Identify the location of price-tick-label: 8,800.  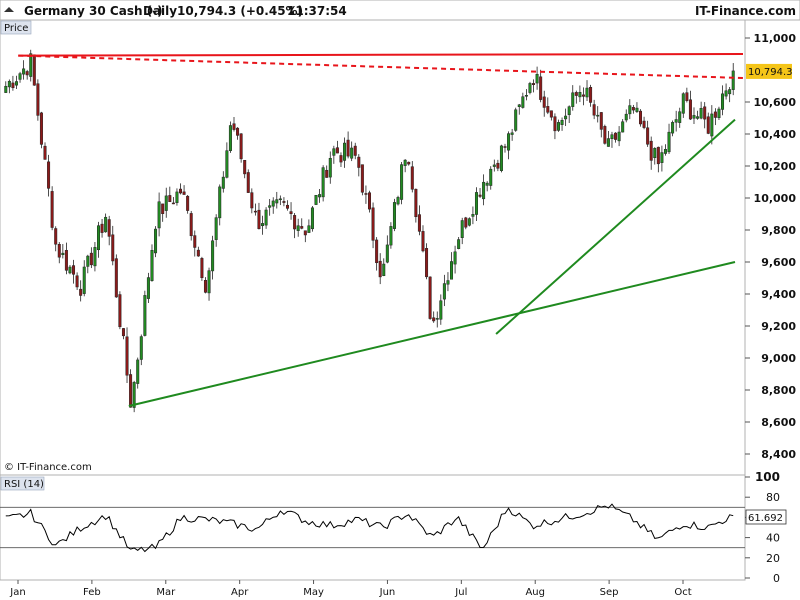
(778, 390).